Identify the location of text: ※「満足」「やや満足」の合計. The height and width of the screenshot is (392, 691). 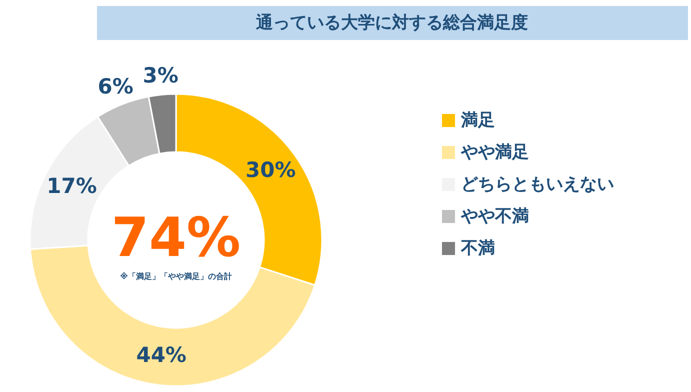
(176, 276).